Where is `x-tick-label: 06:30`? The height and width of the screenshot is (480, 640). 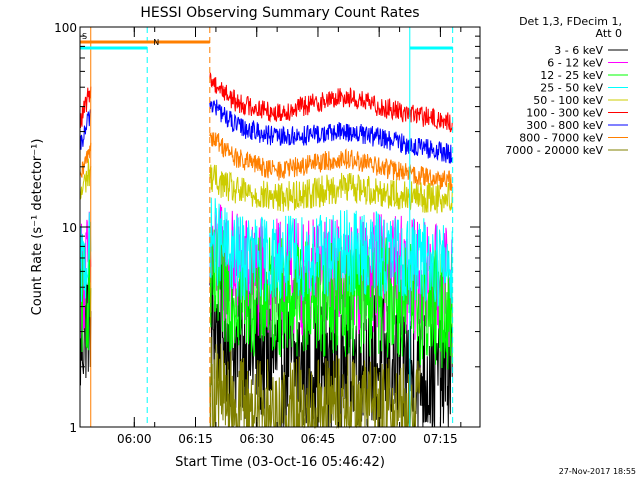 x-tick-label: 06:30 is located at coordinates (256, 439).